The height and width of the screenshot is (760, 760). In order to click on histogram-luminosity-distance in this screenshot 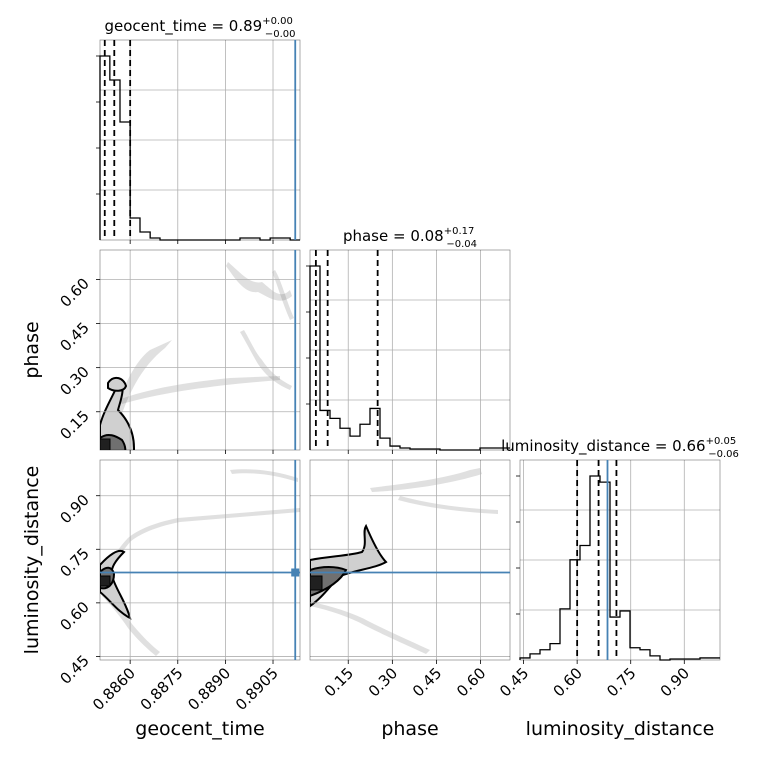, I will do `click(619, 568)`.